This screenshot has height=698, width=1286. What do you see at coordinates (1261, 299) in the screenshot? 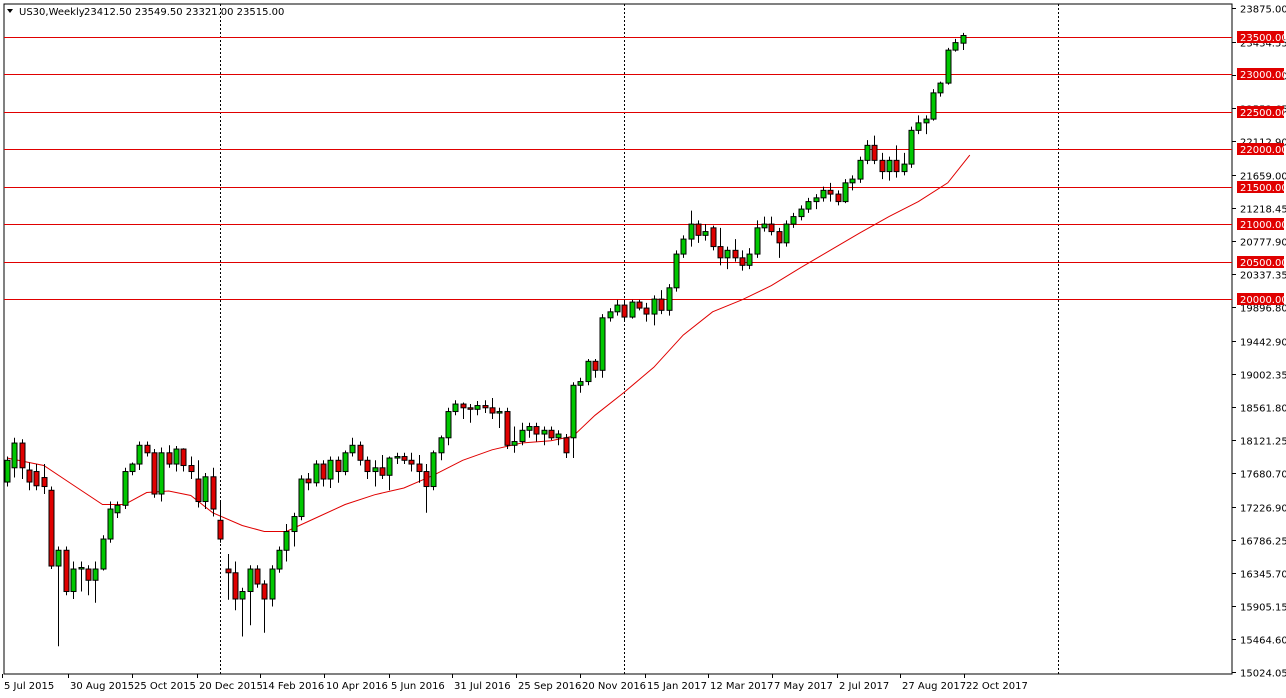
I see `level-label-7: 20000.00` at bounding box center [1261, 299].